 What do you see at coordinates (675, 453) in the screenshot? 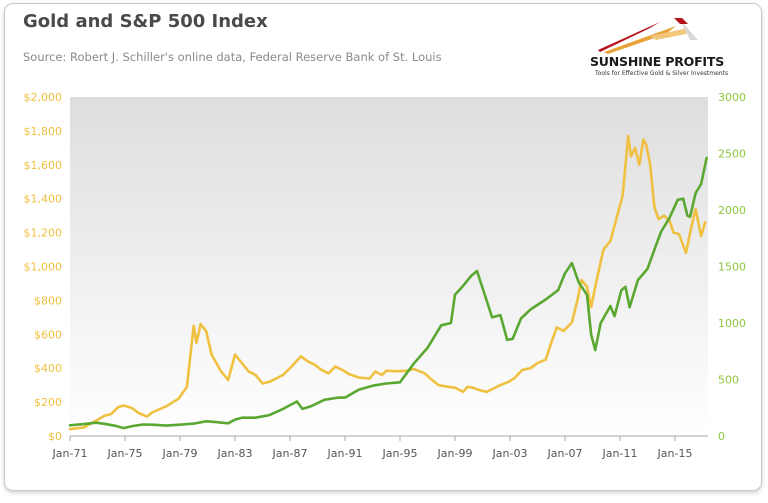
I see `x-tick-label: Jan-15` at bounding box center [675, 453].